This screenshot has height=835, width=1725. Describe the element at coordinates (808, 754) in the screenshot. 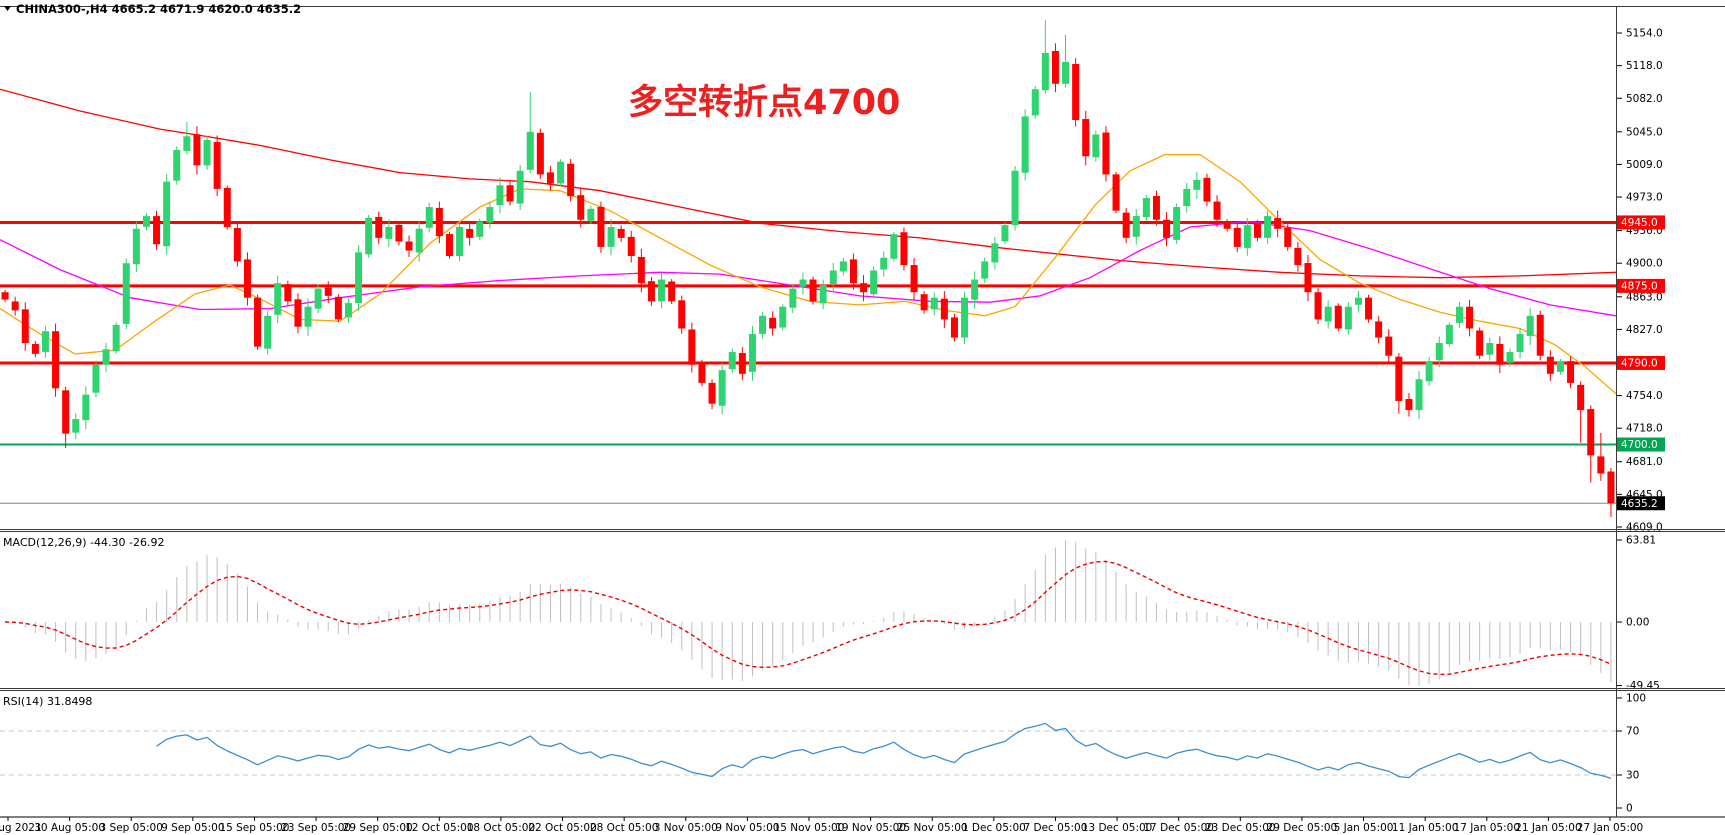

I see `rsi-plot-area` at that location.